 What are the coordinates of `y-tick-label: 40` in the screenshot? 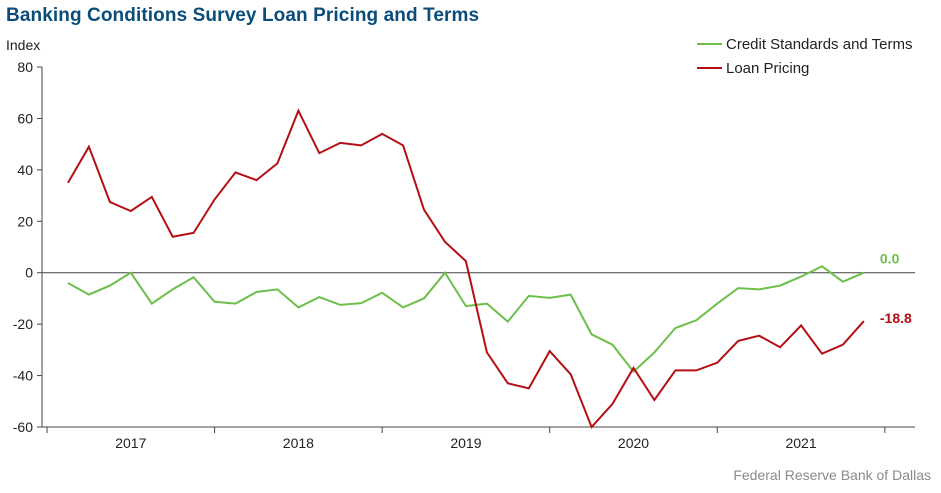 It's located at (25, 170).